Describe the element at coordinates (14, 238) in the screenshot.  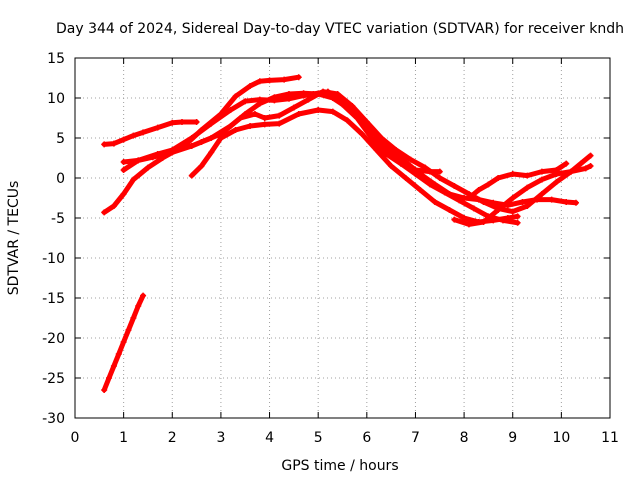
I see `y-axis-label: SDTVAR / TECUs` at that location.